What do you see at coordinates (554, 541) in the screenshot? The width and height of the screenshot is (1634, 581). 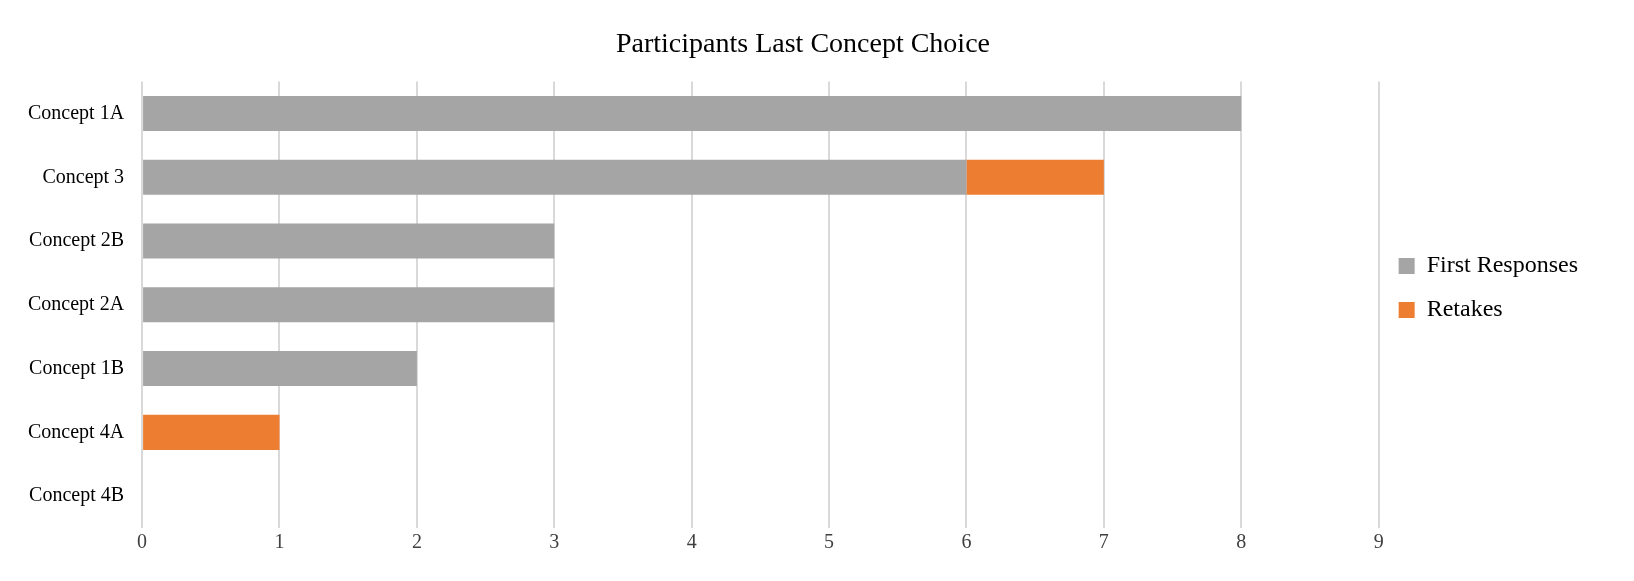 I see `x-tick-label: 3` at bounding box center [554, 541].